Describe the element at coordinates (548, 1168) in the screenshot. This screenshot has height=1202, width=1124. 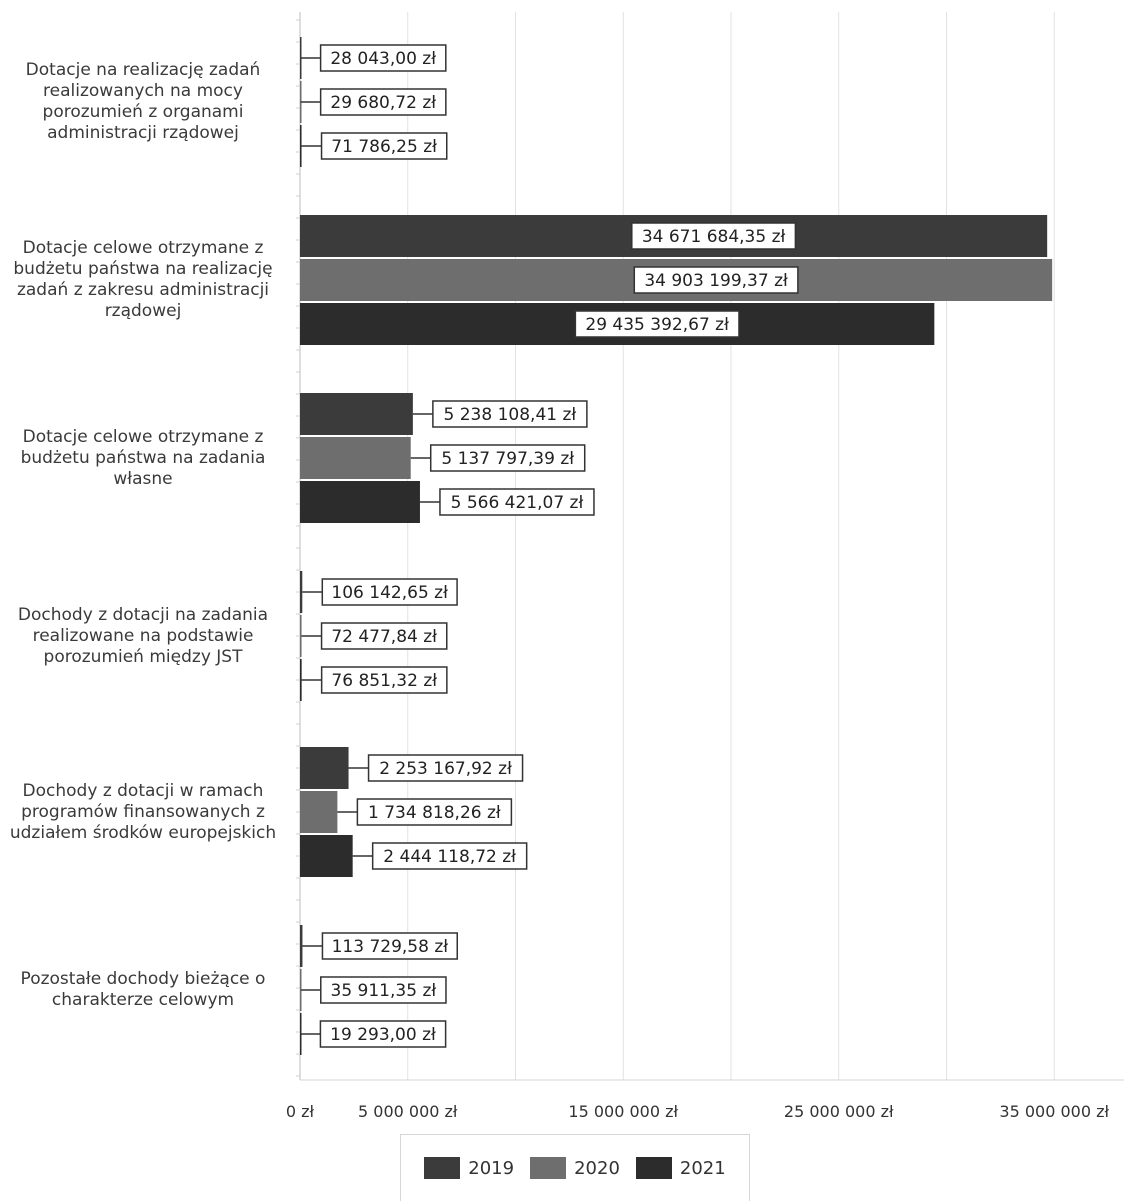
I see `legend-swatch-2020` at that location.